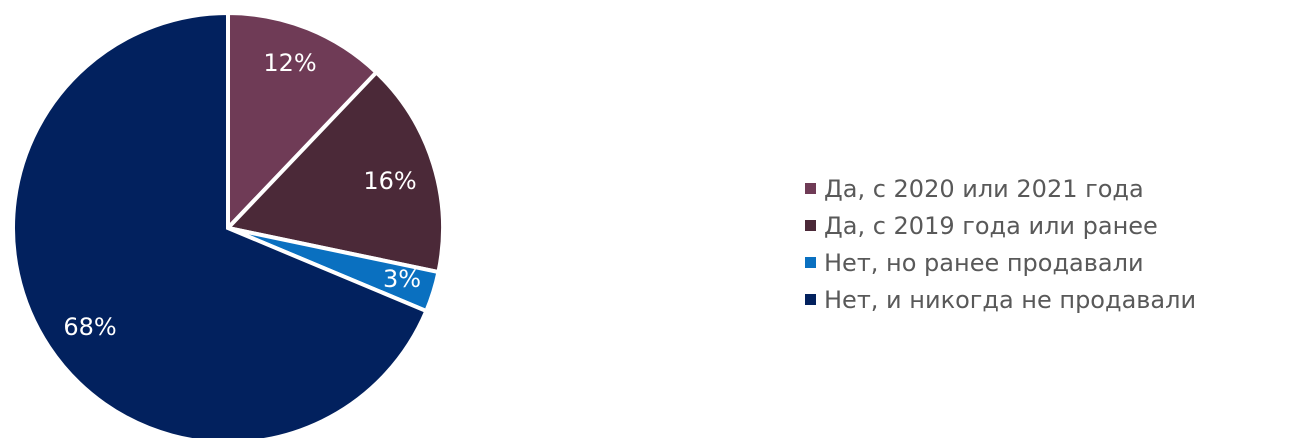  I want to click on data-label-2: 16%, so click(389, 181).